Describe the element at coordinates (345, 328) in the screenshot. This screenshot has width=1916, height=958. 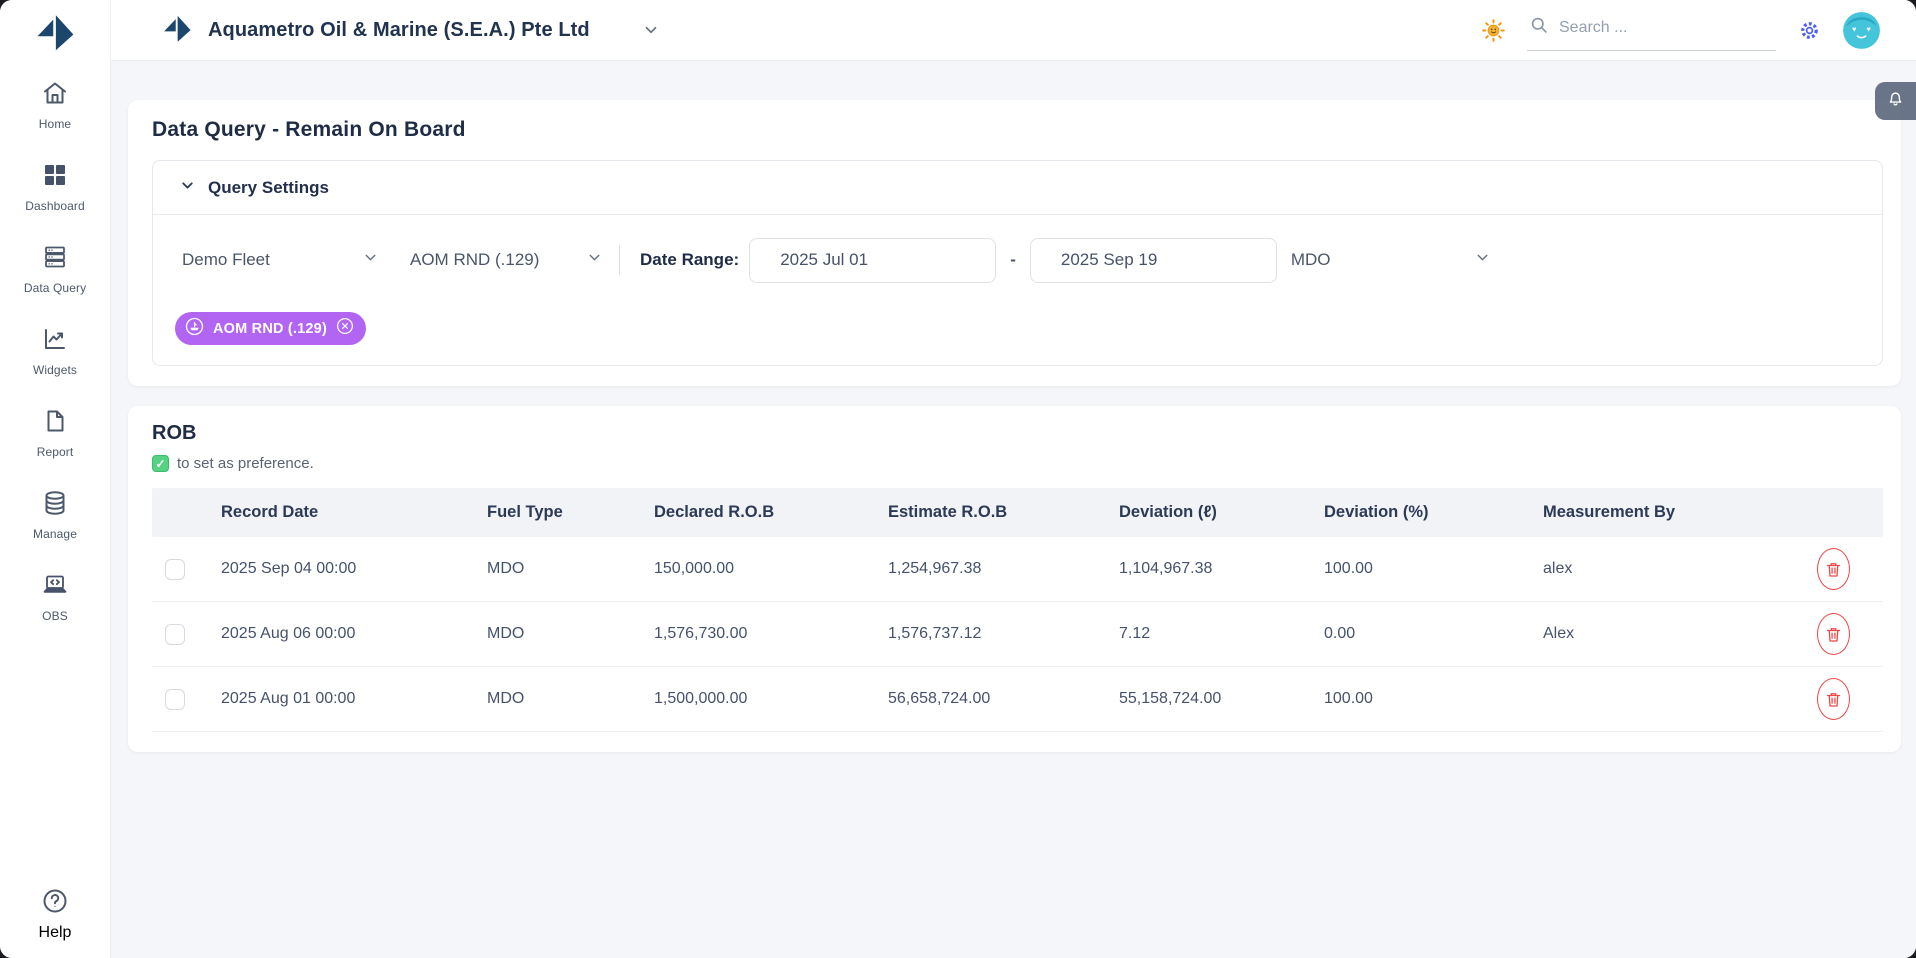
I see `chip-remove-icon` at that location.